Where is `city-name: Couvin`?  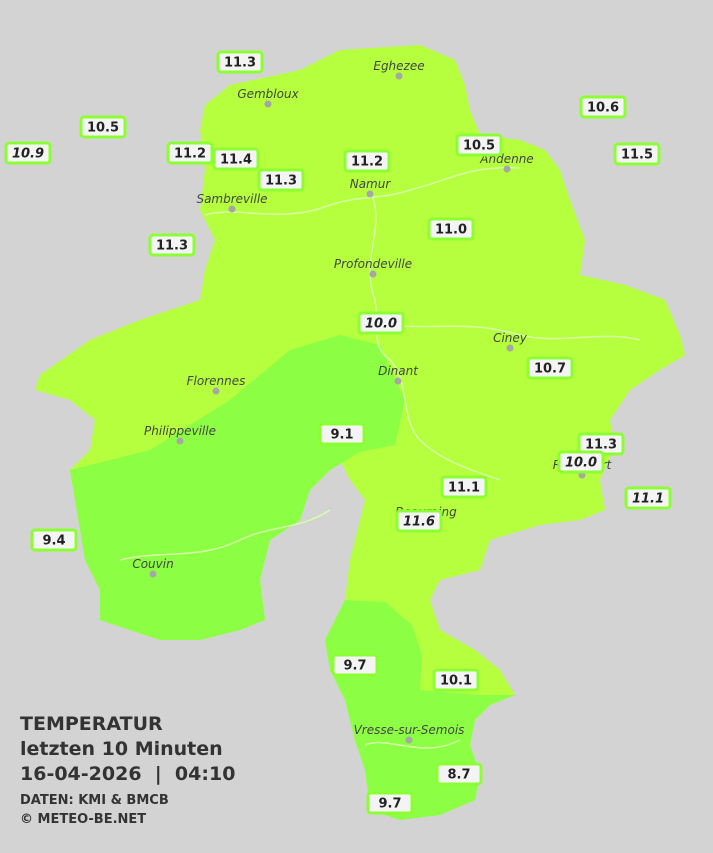
city-name: Couvin is located at coordinates (152, 564).